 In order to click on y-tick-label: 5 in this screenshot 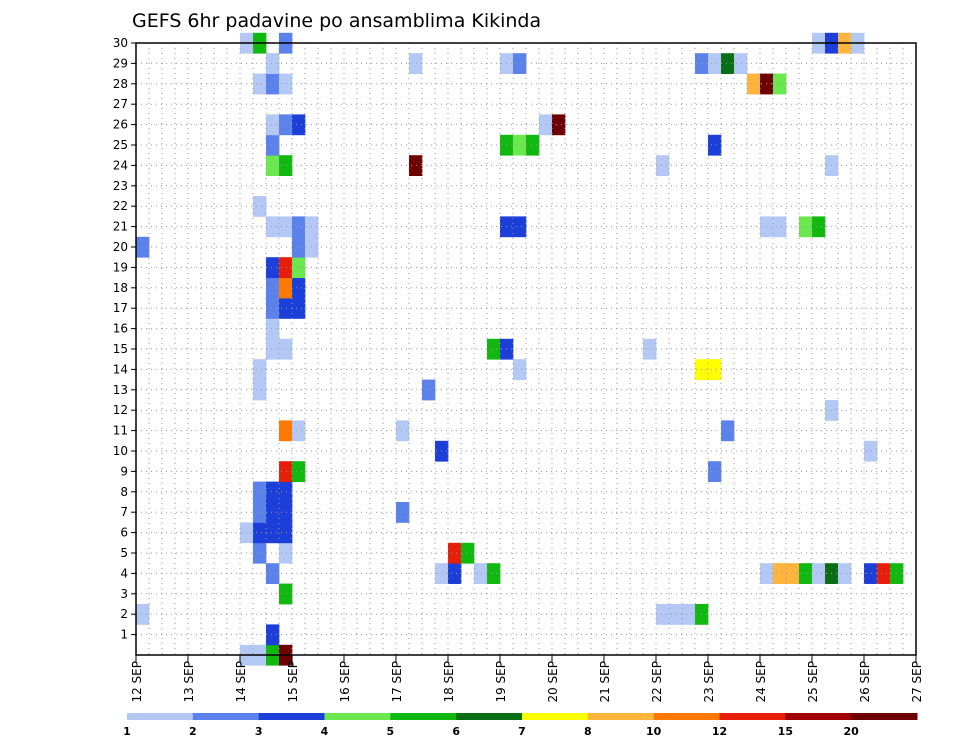, I will do `click(124, 553)`.